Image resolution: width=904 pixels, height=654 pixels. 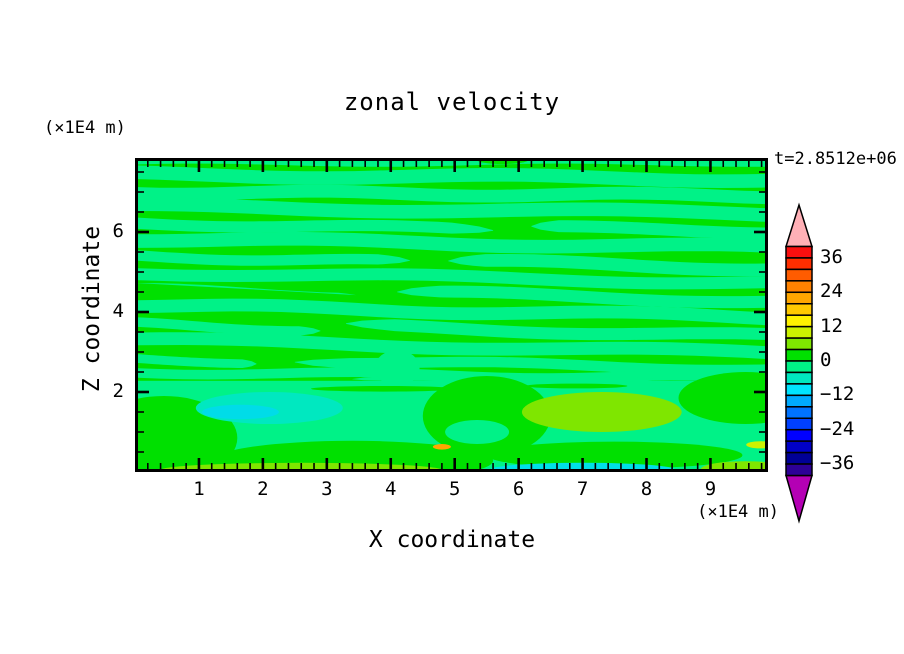 I want to click on colorbar, so click(x=799, y=363).